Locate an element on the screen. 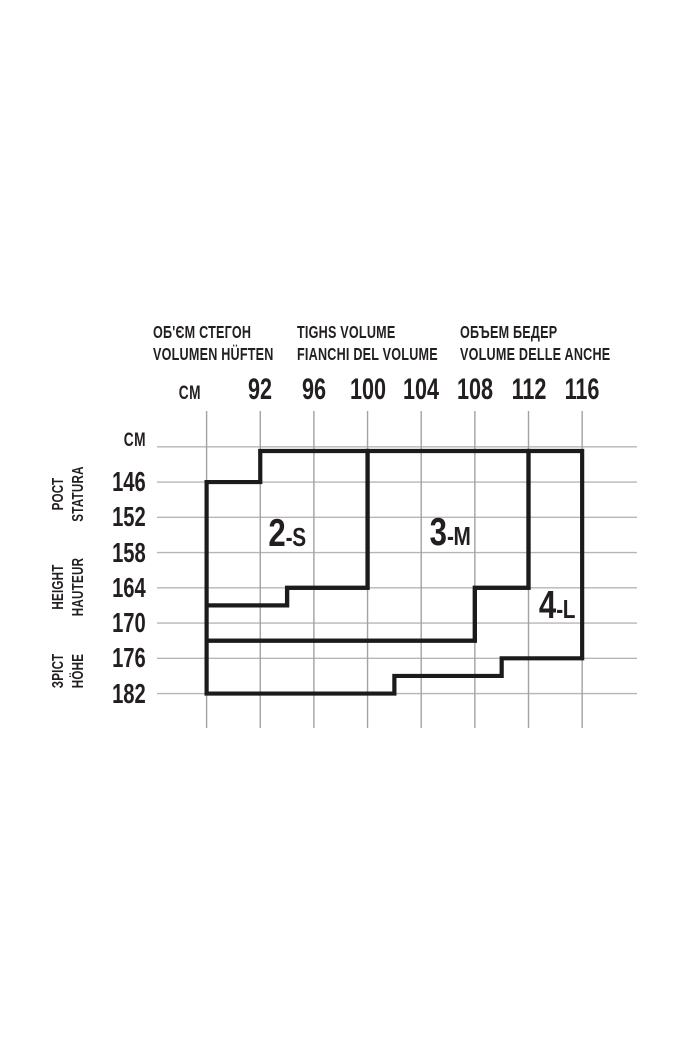  header-hips-ua-de: ОБ'ЄМ СТЕГОН VOLUMEN HÜFTEN is located at coordinates (213, 343).